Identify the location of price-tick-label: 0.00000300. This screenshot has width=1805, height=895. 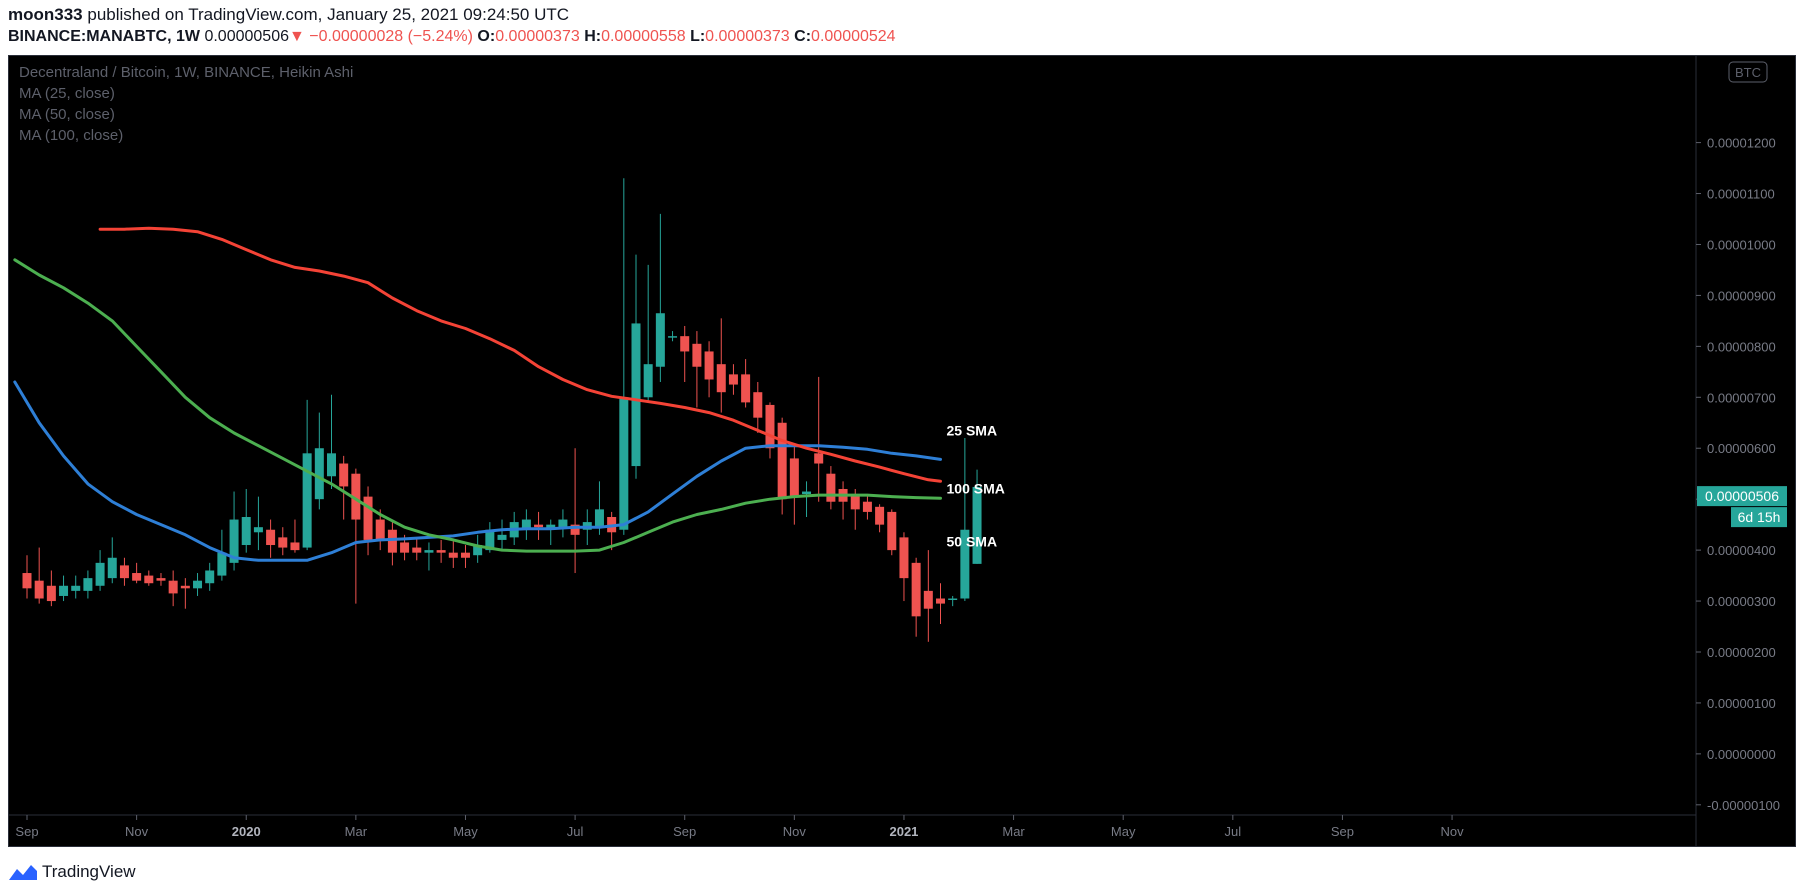
(1741, 601).